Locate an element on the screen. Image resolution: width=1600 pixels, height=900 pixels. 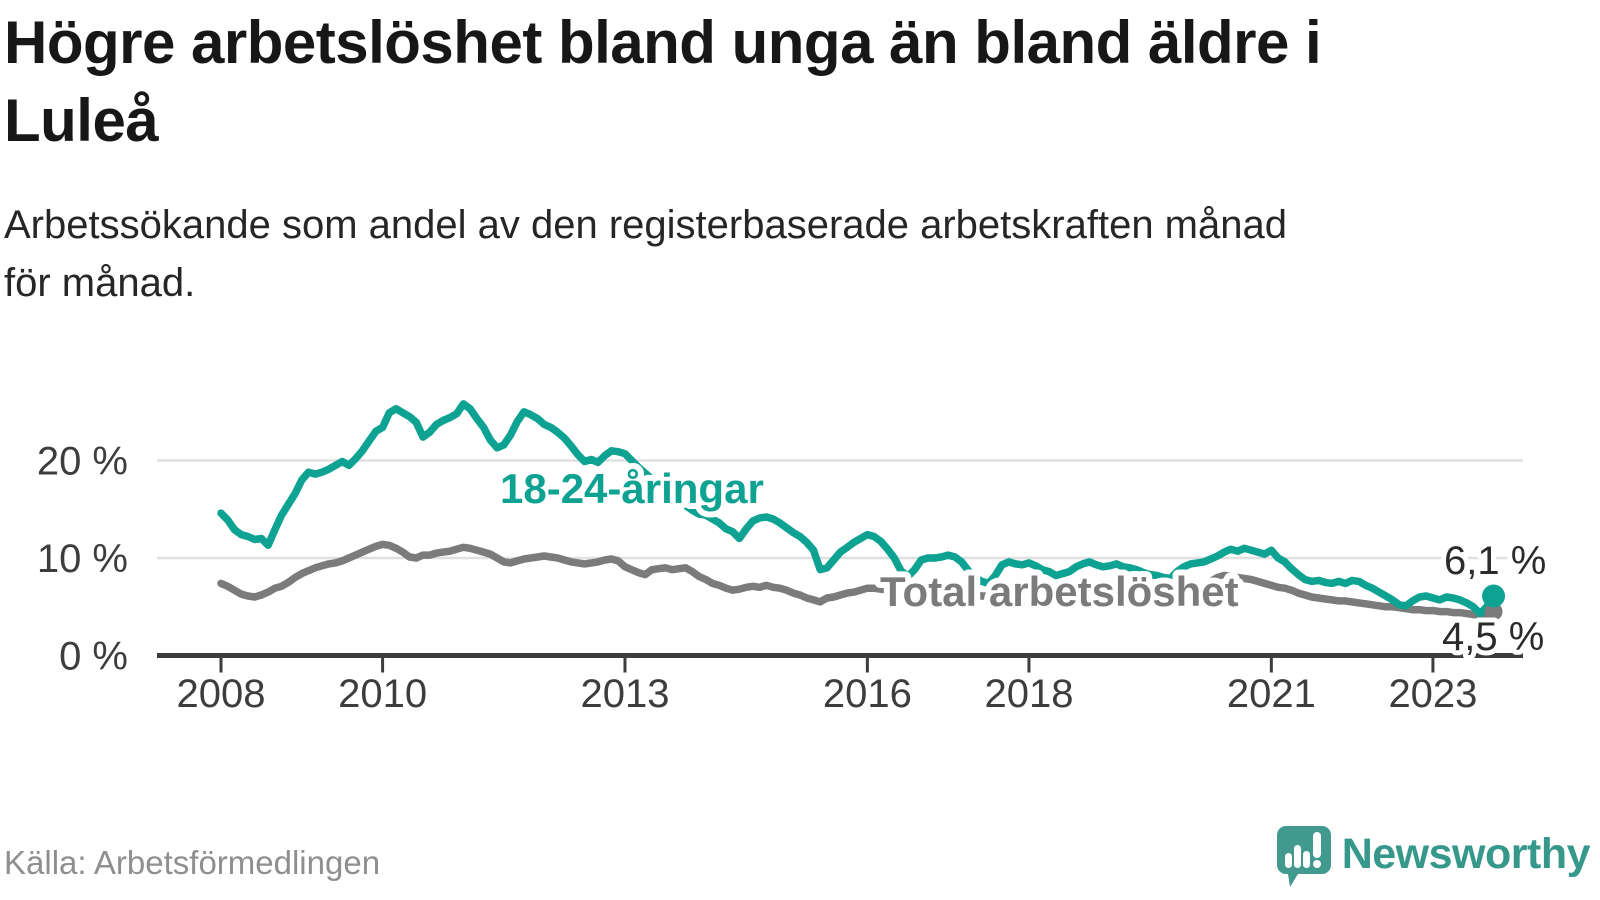
gridlines is located at coordinates (840, 509).